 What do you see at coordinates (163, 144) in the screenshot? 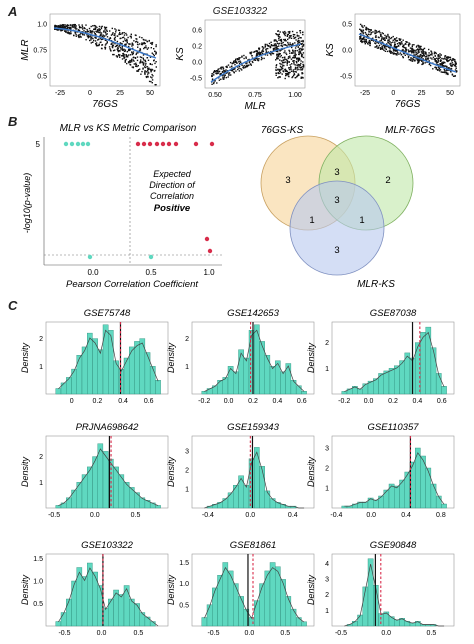
I see `corr-point-red` at bounding box center [163, 144].